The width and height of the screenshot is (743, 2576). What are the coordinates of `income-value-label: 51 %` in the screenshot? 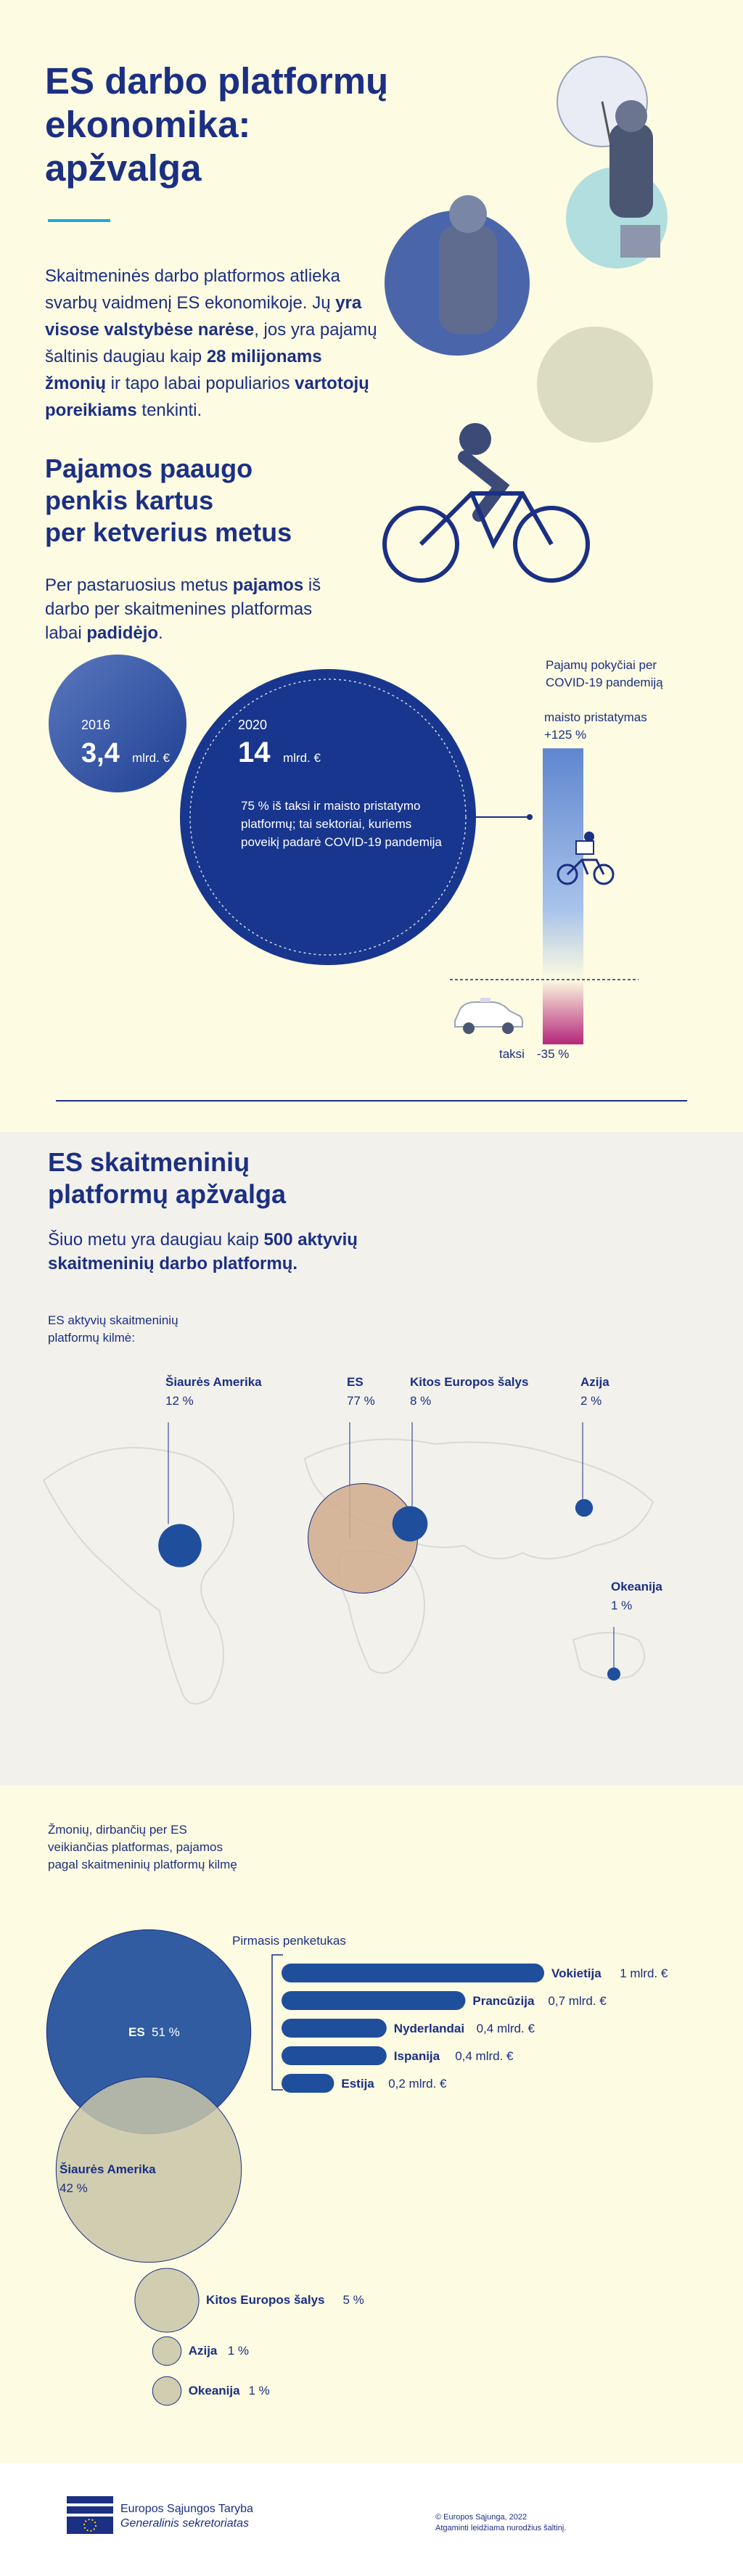 It's located at (166, 2032).